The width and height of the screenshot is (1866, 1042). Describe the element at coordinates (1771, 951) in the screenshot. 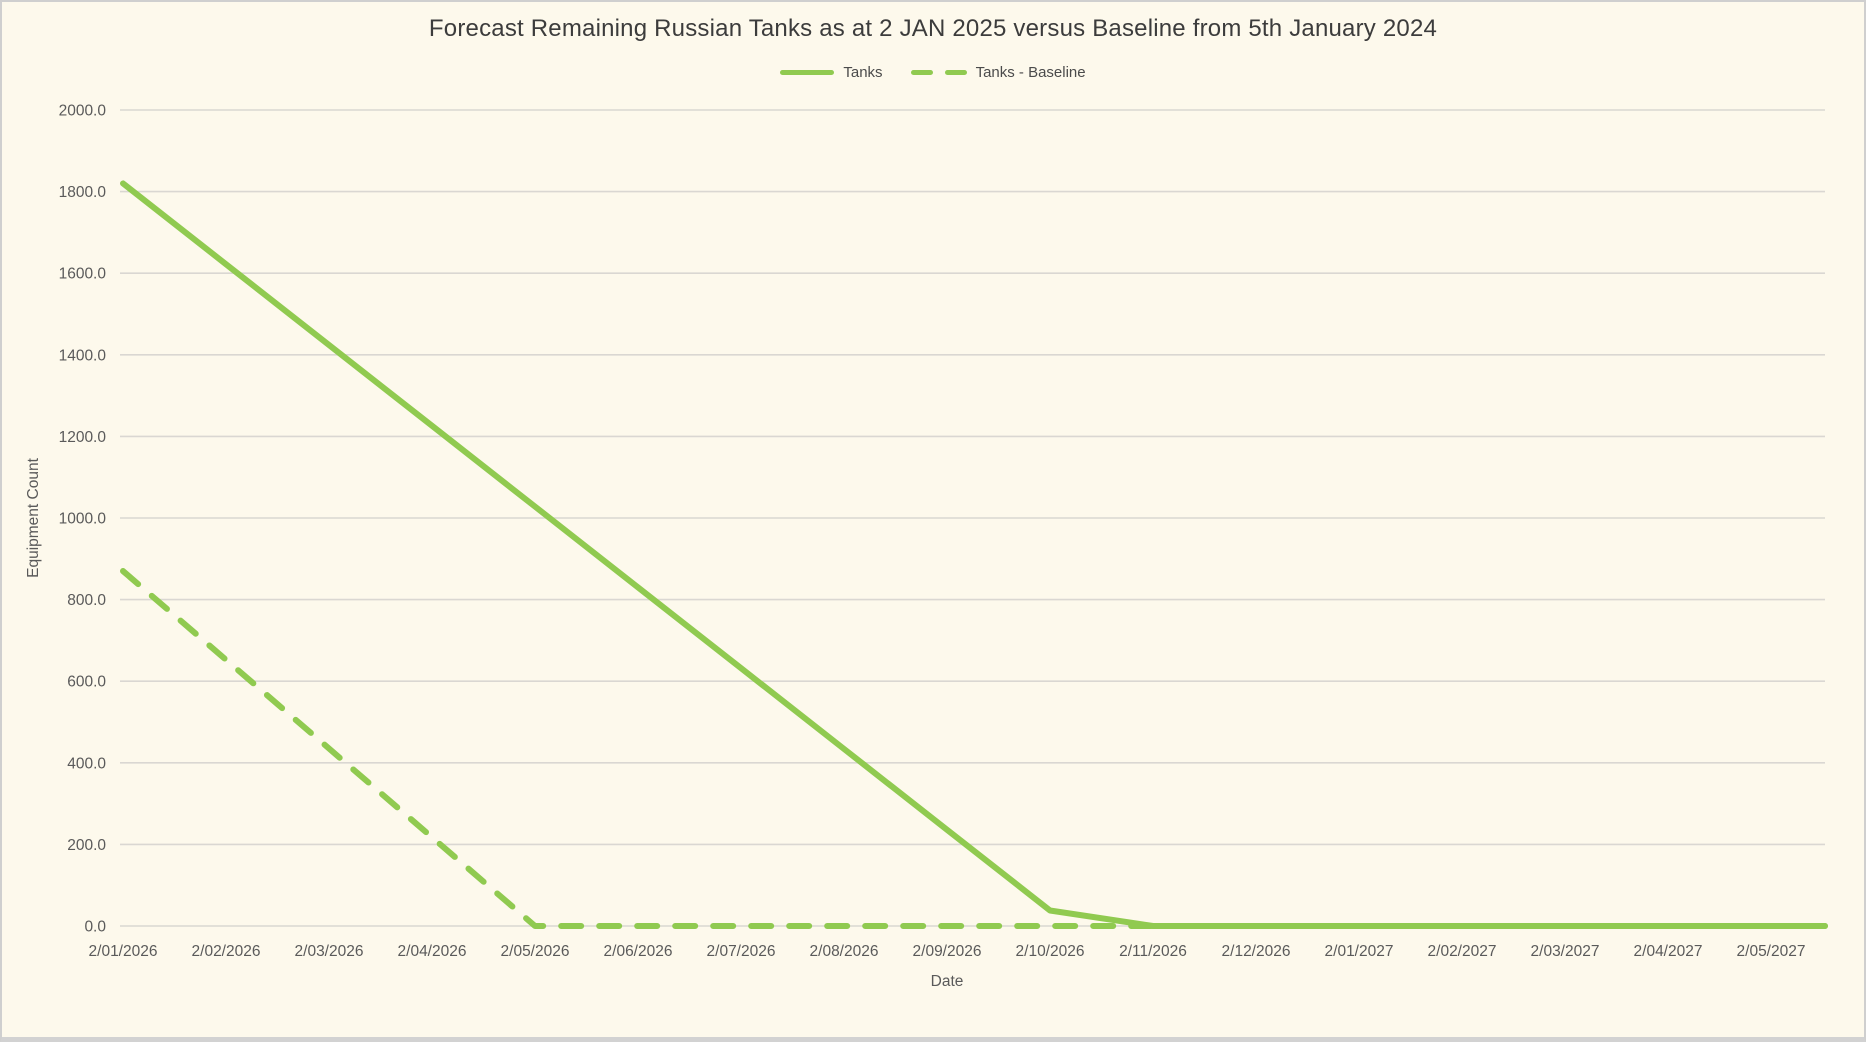

I see `x-axis-tick-label: 2/05/2027` at that location.